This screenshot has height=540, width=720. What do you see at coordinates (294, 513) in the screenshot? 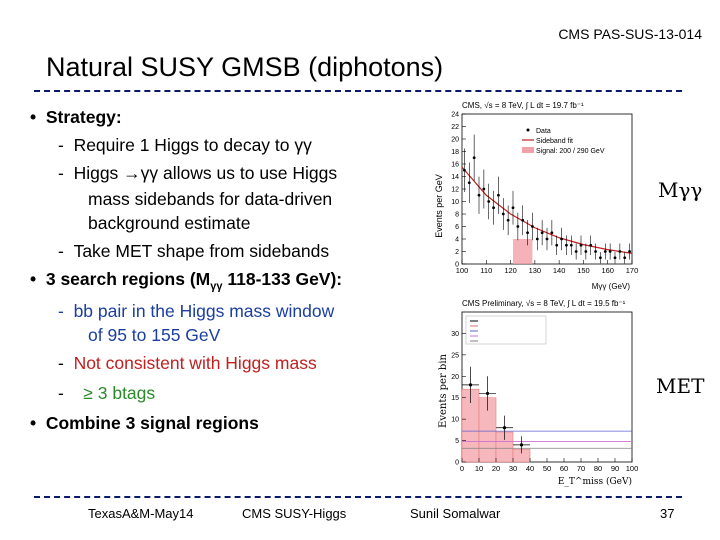
I see `footer-center: CMS SUSY-Higgs` at bounding box center [294, 513].